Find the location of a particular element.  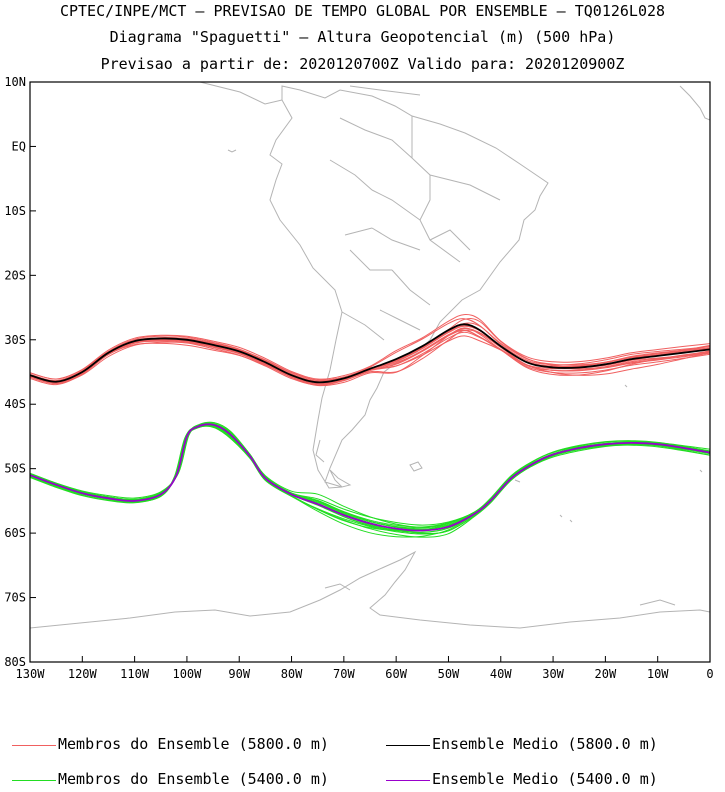

falkland-islands is located at coordinates (465, 472).